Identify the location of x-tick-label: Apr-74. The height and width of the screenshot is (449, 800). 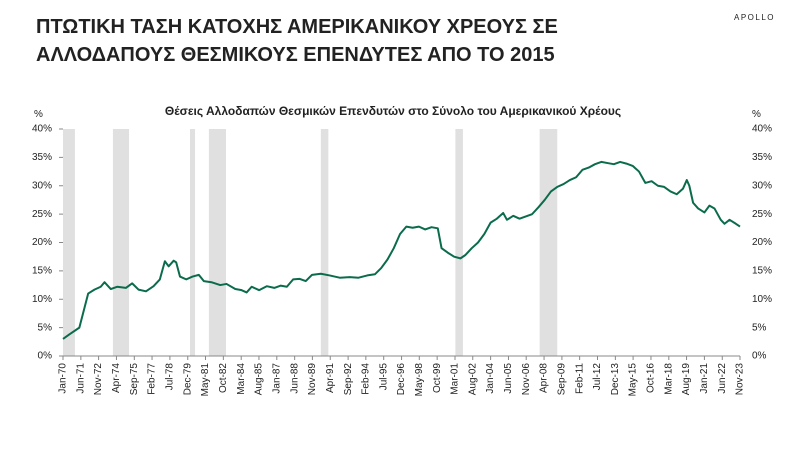
(116, 378).